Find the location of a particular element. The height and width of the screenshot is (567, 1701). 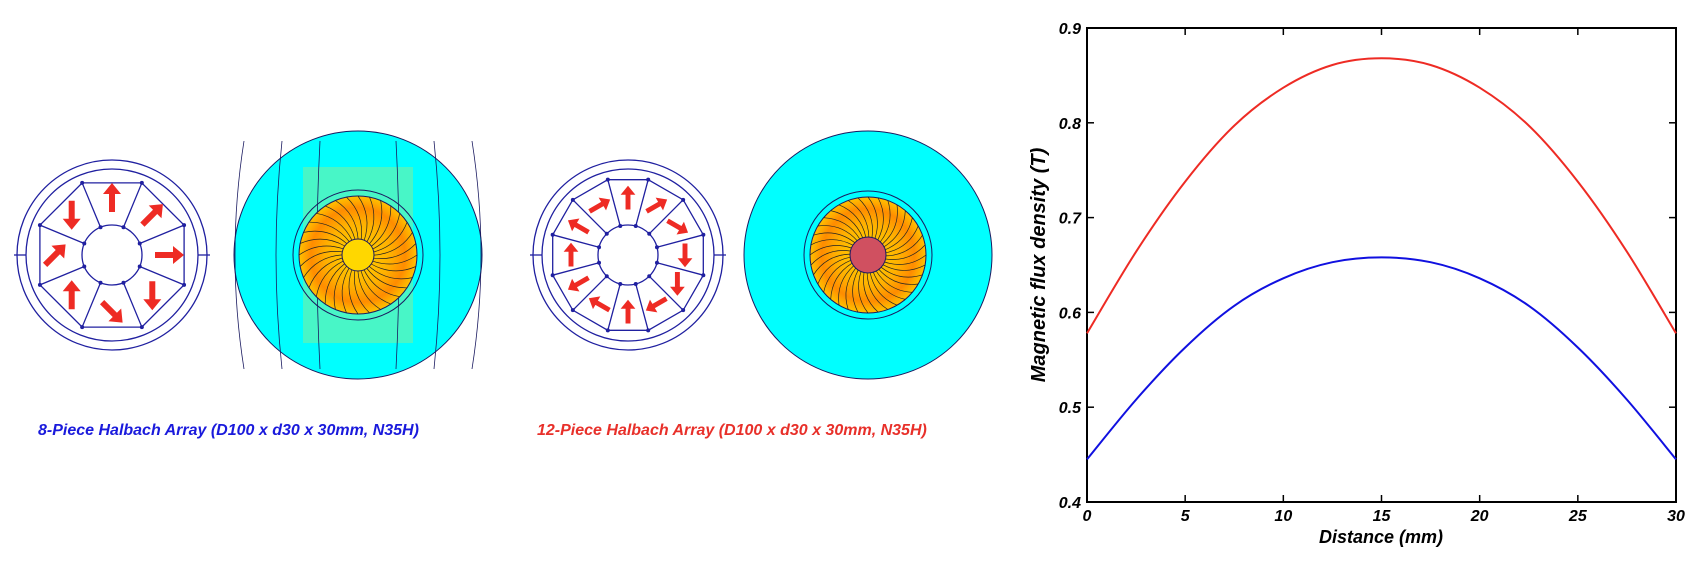

y-tick-label: 0.7 is located at coordinates (1070, 219).